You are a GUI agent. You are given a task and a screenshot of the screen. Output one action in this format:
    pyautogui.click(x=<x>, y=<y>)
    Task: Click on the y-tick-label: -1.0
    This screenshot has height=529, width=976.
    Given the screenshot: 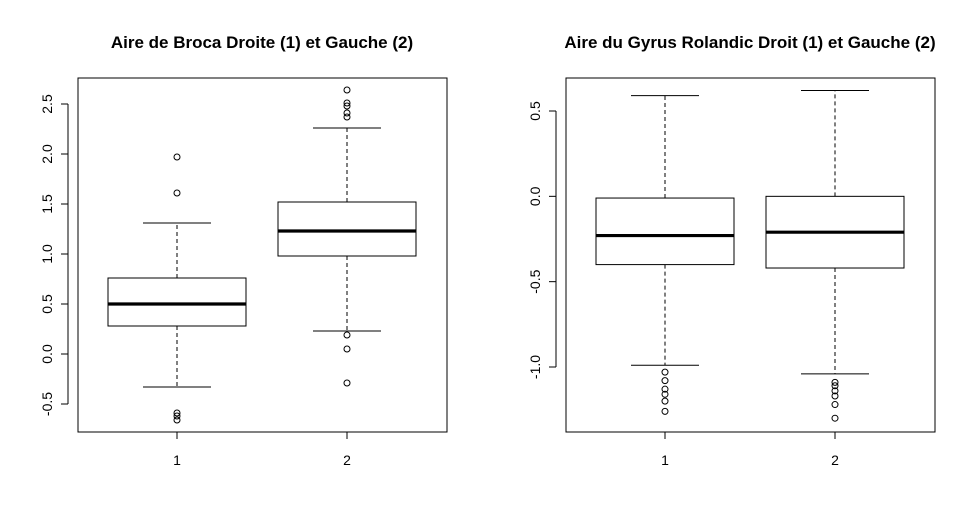 What is the action you would take?
    pyautogui.click(x=535, y=367)
    